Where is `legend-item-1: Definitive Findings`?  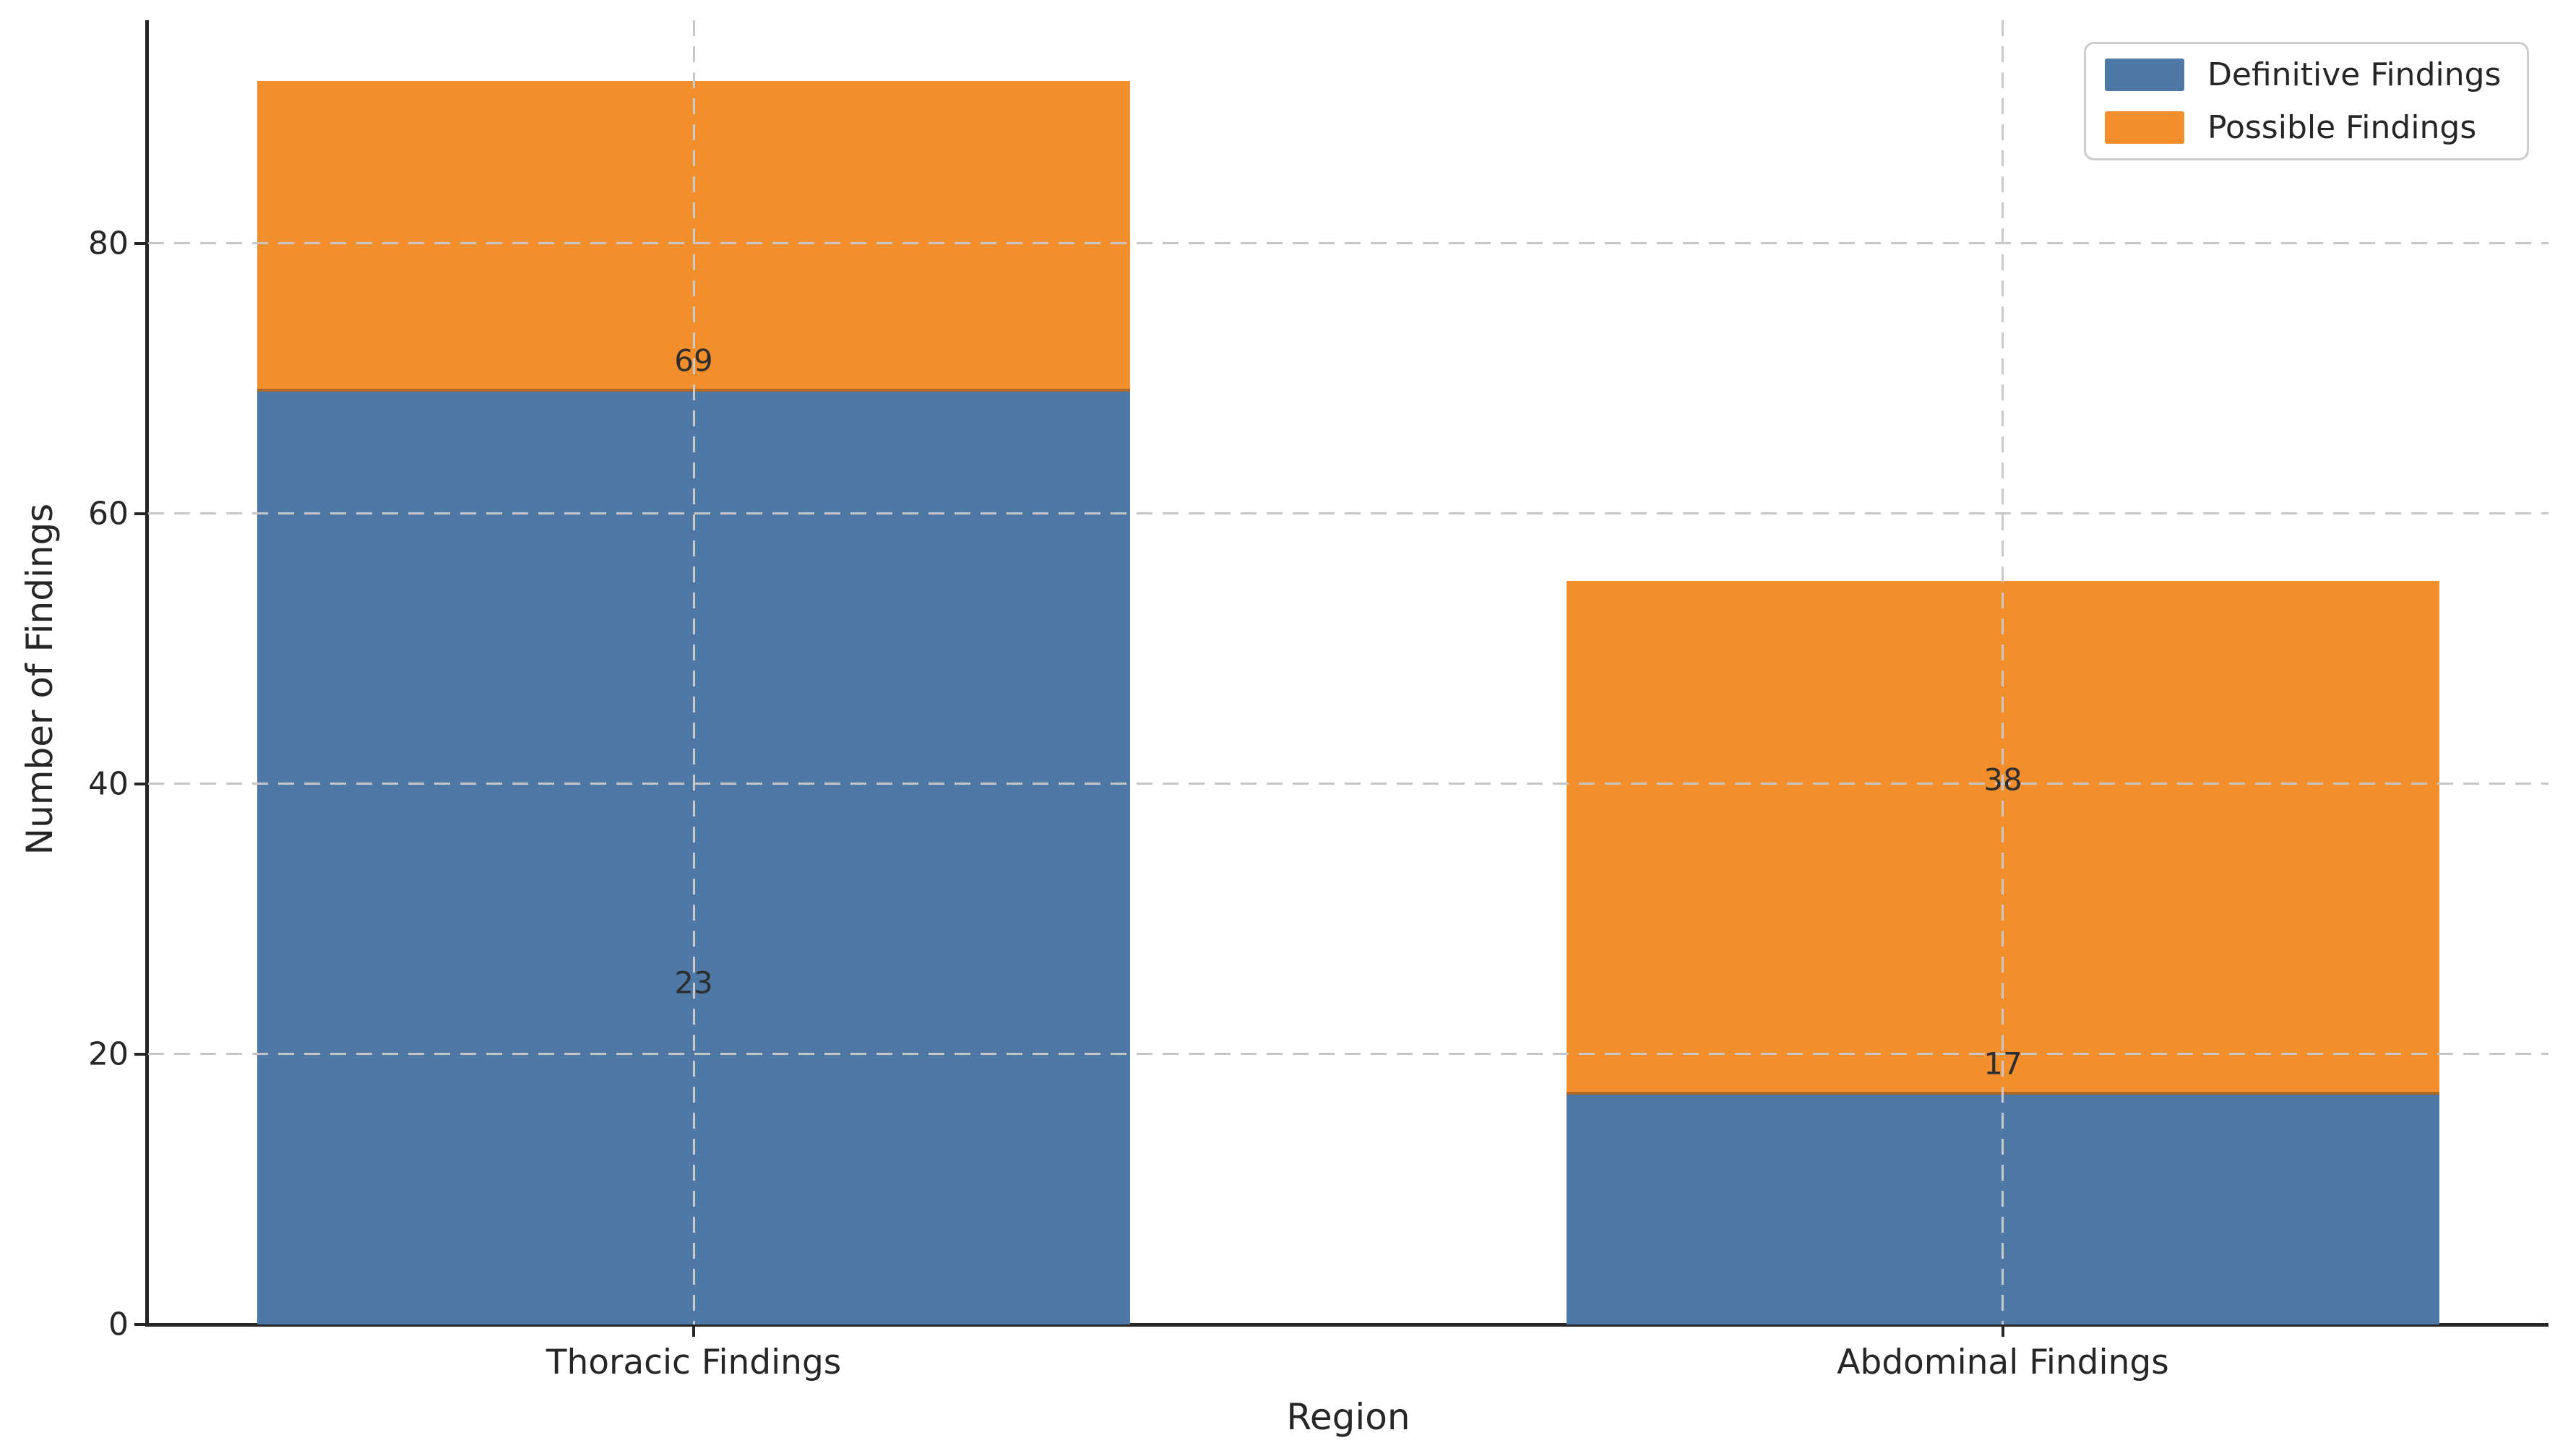
legend-item-1: Definitive Findings is located at coordinates (2306, 74).